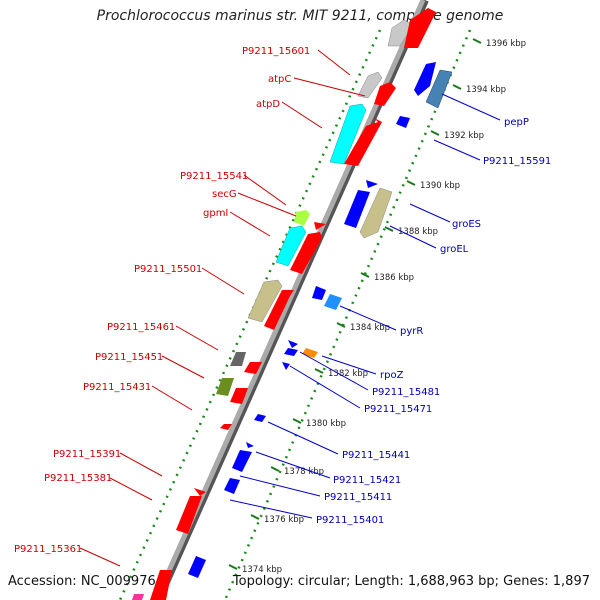  What do you see at coordinates (486, 90) in the screenshot?
I see `tick-label: 1394 kbp` at bounding box center [486, 90].